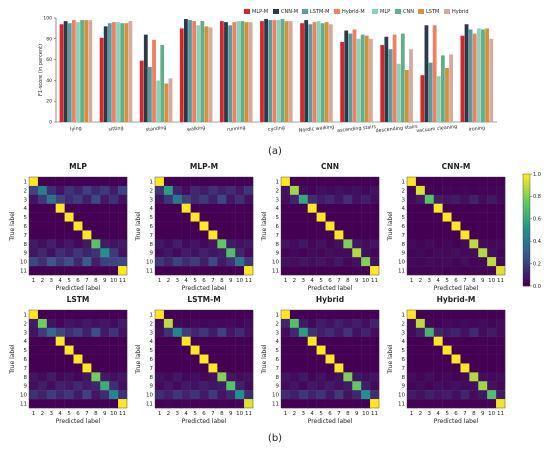 The height and width of the screenshot is (451, 550). What do you see at coordinates (286, 414) in the screenshot?
I see `col-tick-label: 1` at bounding box center [286, 414].